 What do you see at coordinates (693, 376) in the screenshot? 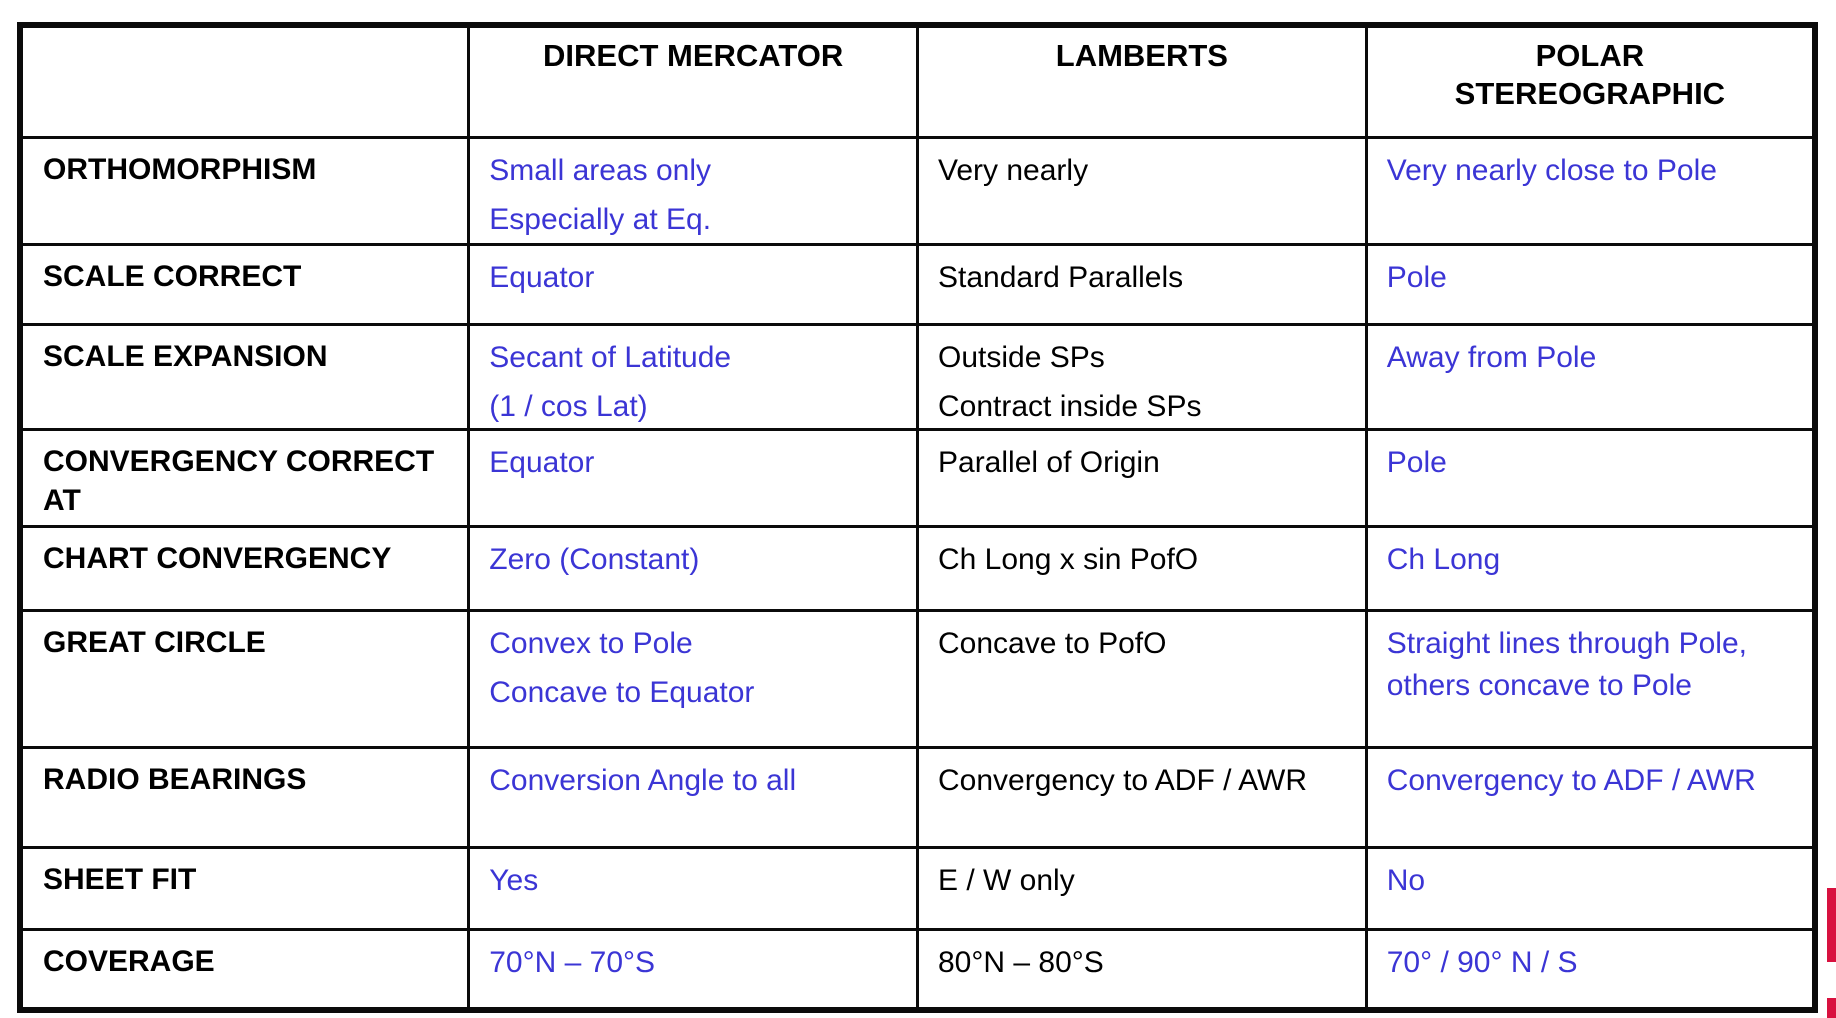
I see `cell-scale-expansion-direct-mercator: Secant of Latitude (1 / cos Lat)` at bounding box center [693, 376].